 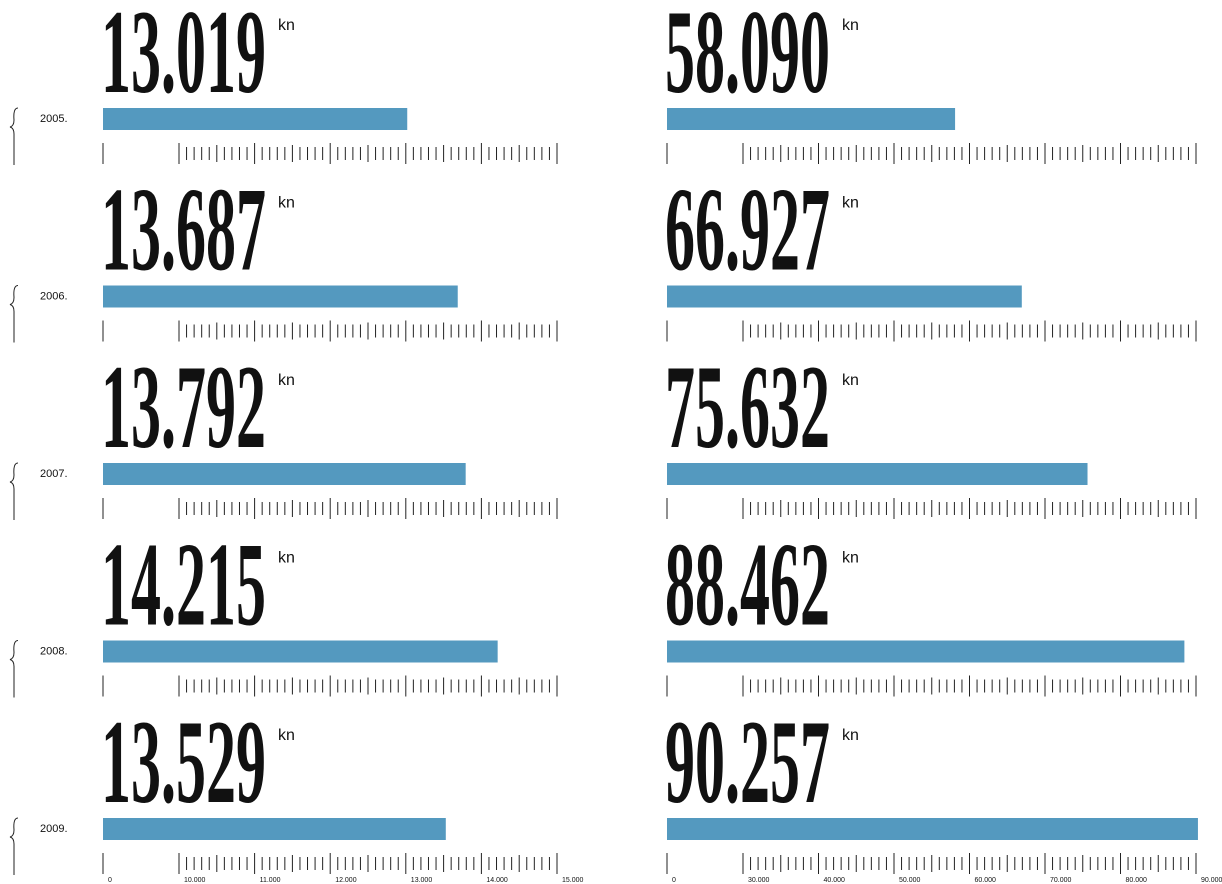 I want to click on x-tick-label: 14.000, so click(x=497, y=880).